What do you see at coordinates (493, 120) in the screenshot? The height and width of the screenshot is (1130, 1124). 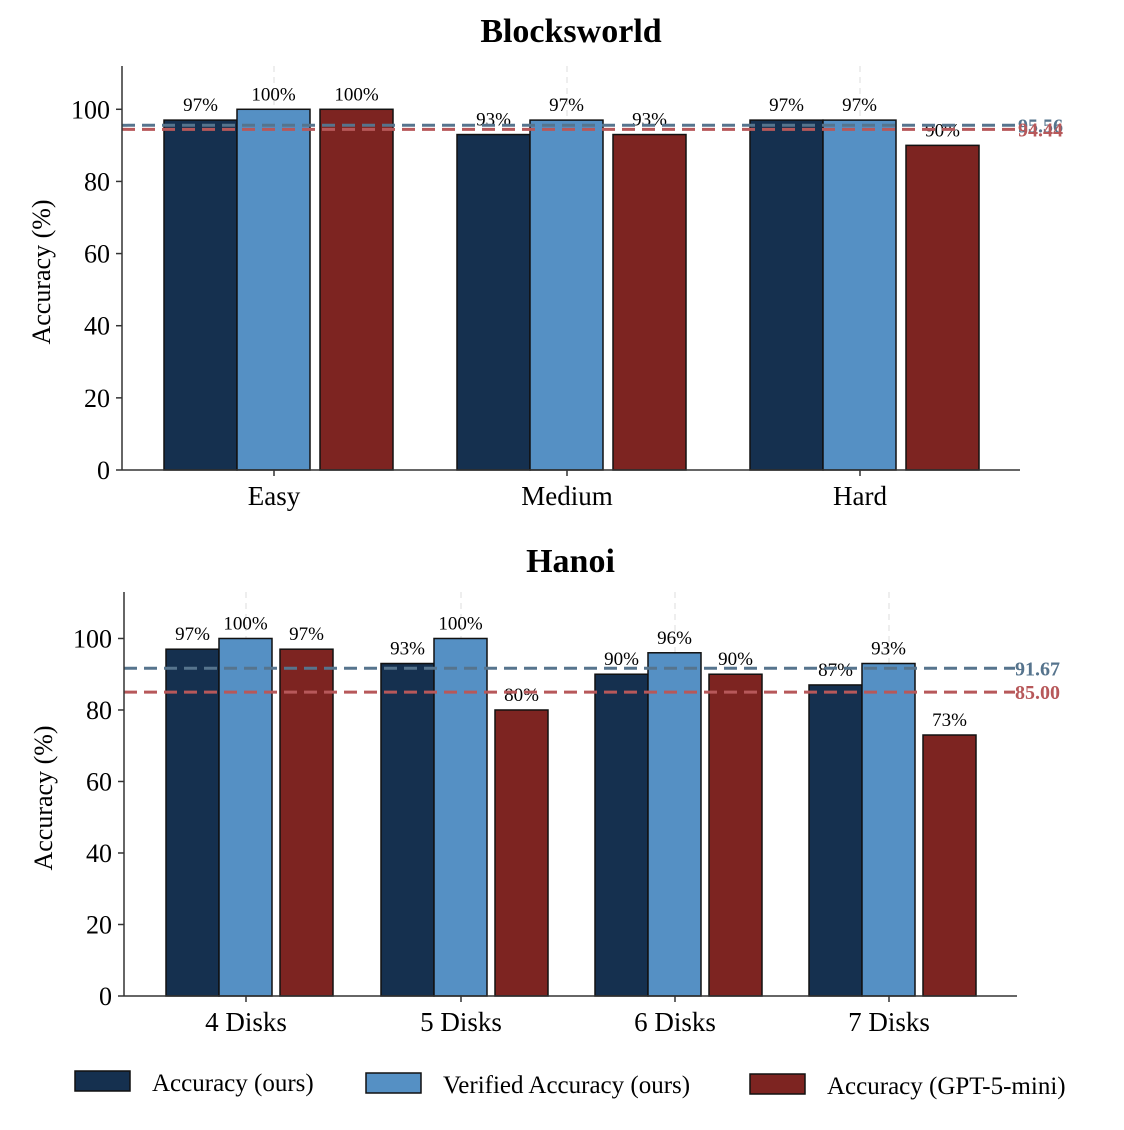 I see `blocksworld-data-label-accuracy-ours-medium: 93%` at bounding box center [493, 120].